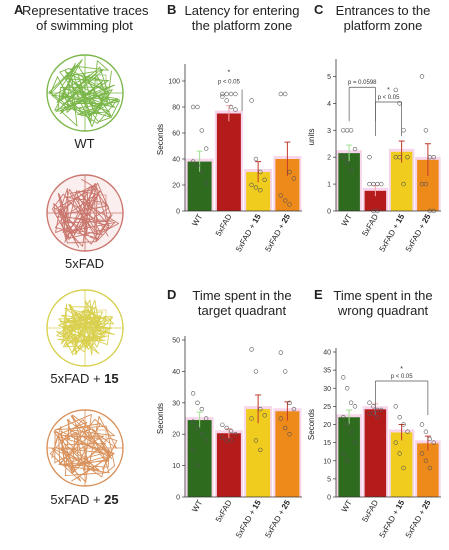  What do you see at coordinates (160, 418) in the screenshot?
I see `y-axis-label: Seconds` at bounding box center [160, 418].